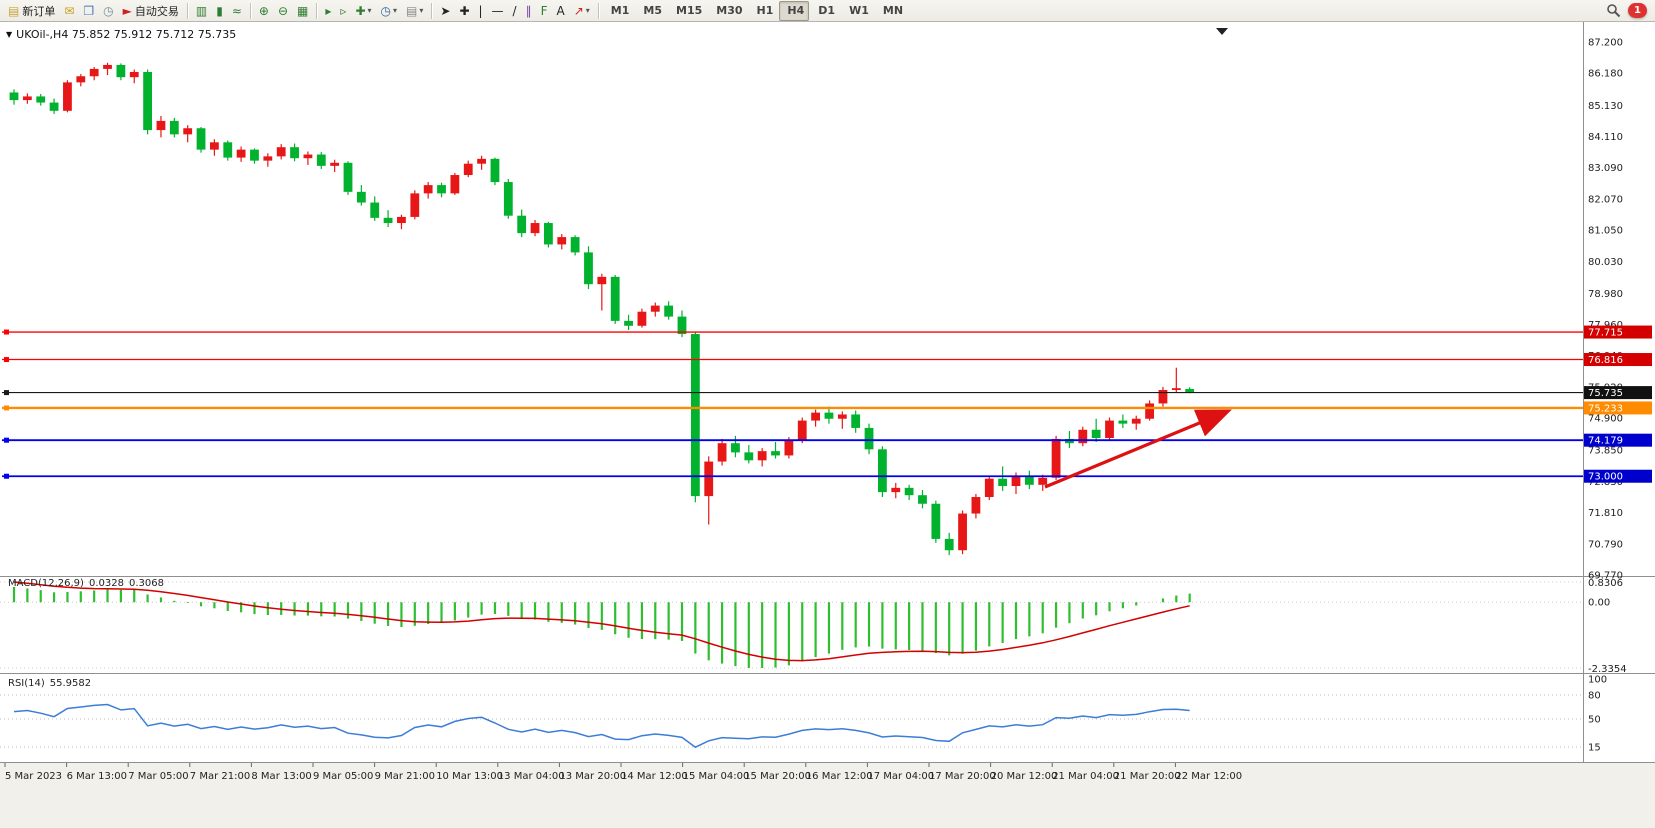  I want to click on time-axis-label: 21 Mar 20:00, so click(1147, 776).